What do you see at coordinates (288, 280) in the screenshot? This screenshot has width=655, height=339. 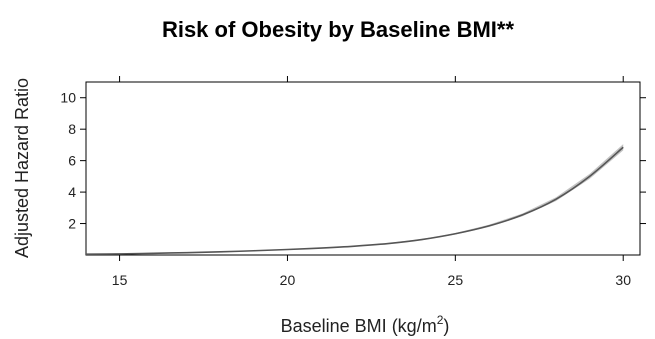 I see `x-tick-label: 20` at bounding box center [288, 280].